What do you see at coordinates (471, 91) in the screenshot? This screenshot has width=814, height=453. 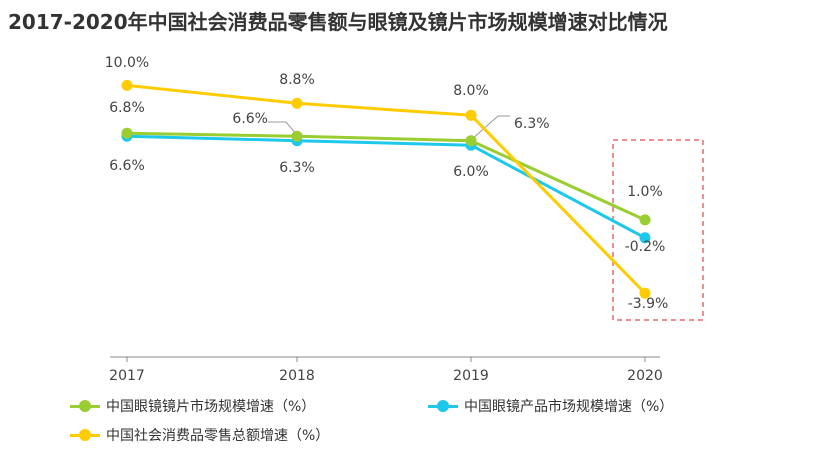 I see `data-label-2-2019: 8.0%` at bounding box center [471, 91].